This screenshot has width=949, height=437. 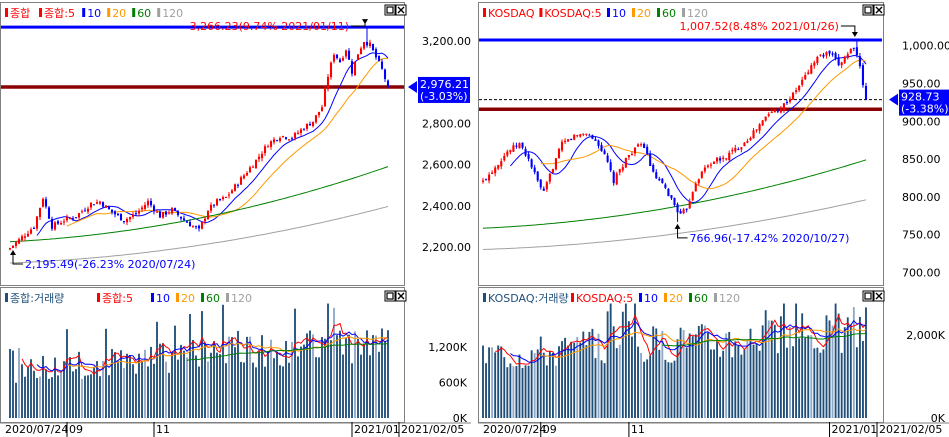 I want to click on legend-swatch-ma5, so click(x=541, y=12).